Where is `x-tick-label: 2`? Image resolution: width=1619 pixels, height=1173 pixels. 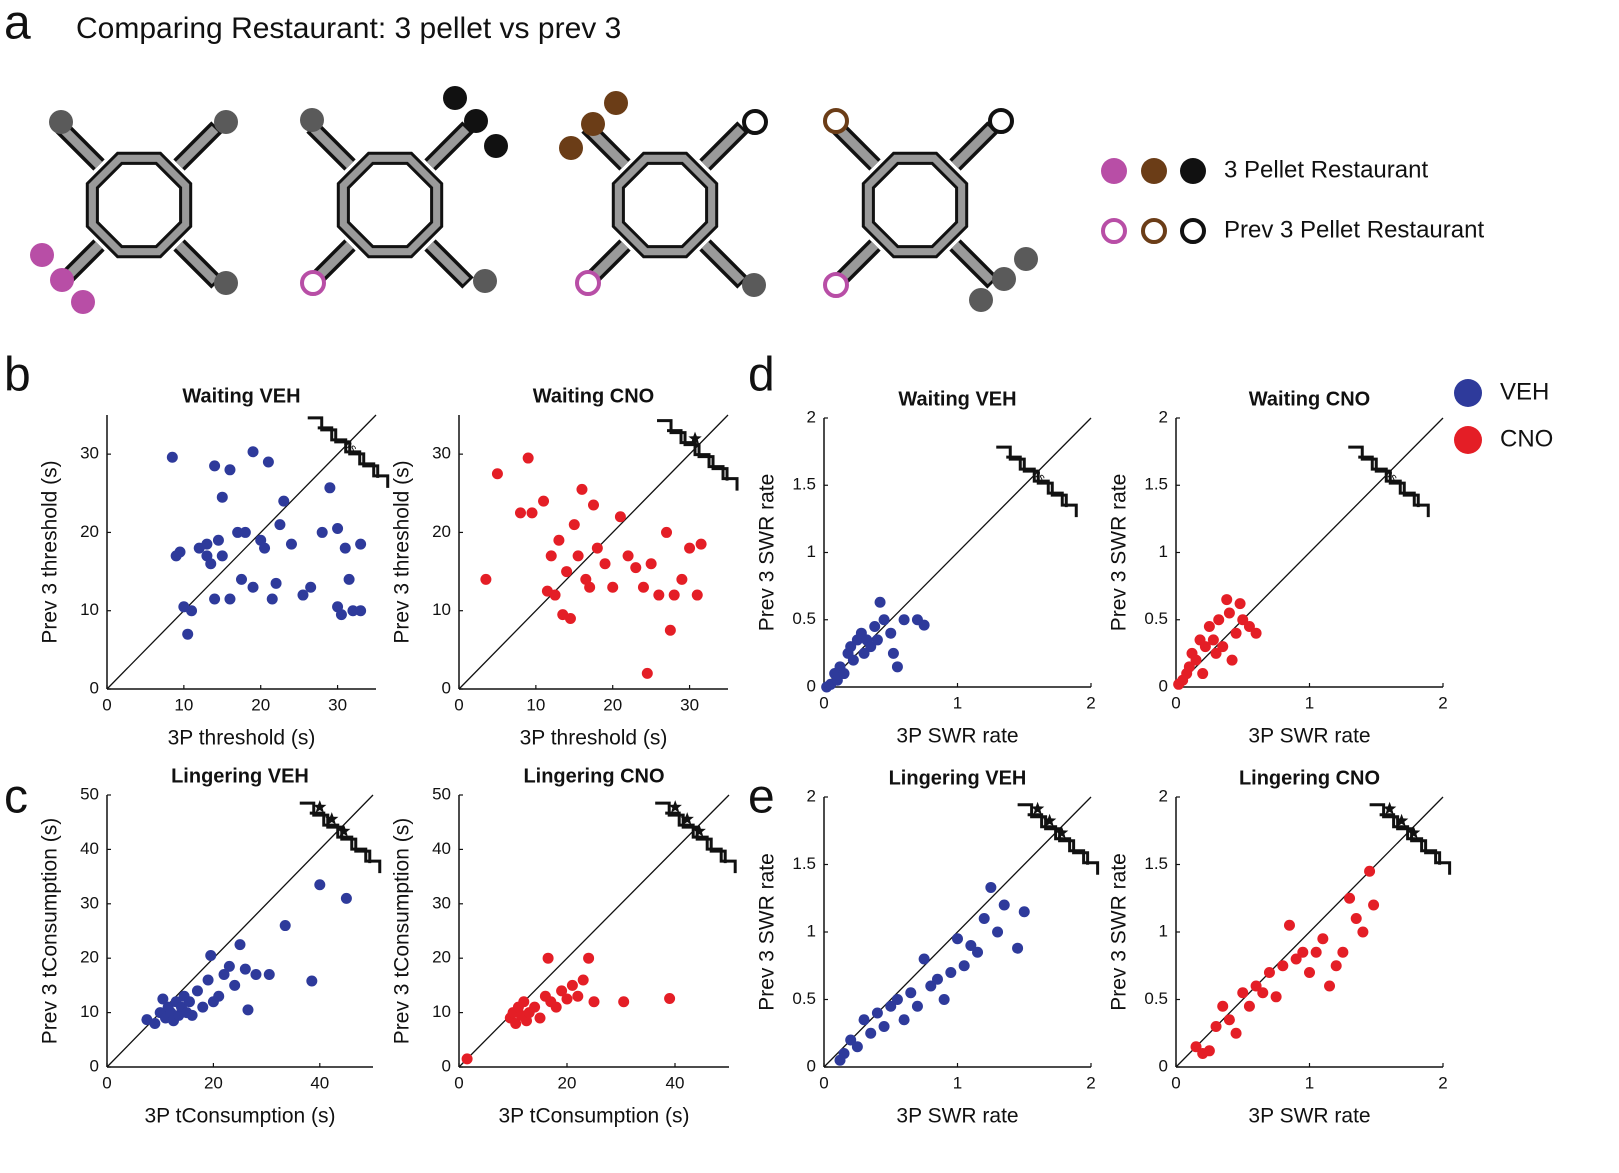
x-tick-label: 2 is located at coordinates (1090, 1082).